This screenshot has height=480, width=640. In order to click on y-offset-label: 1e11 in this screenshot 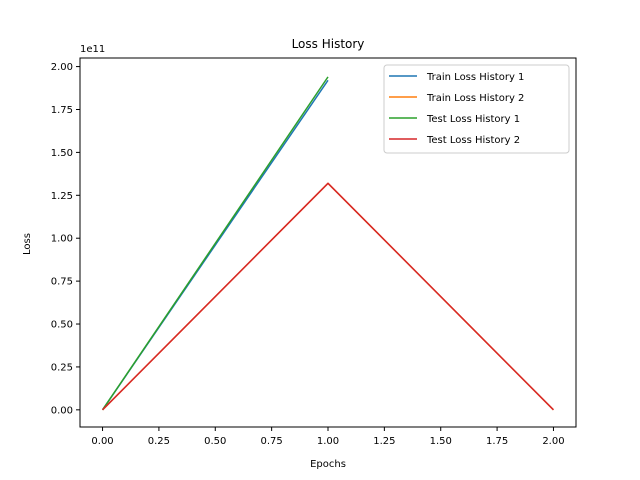, I will do `click(92, 49)`.